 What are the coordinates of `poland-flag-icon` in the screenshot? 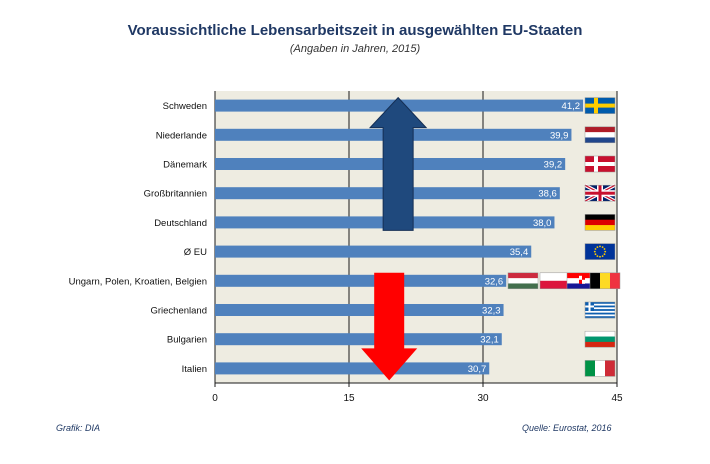 It's located at (555, 281).